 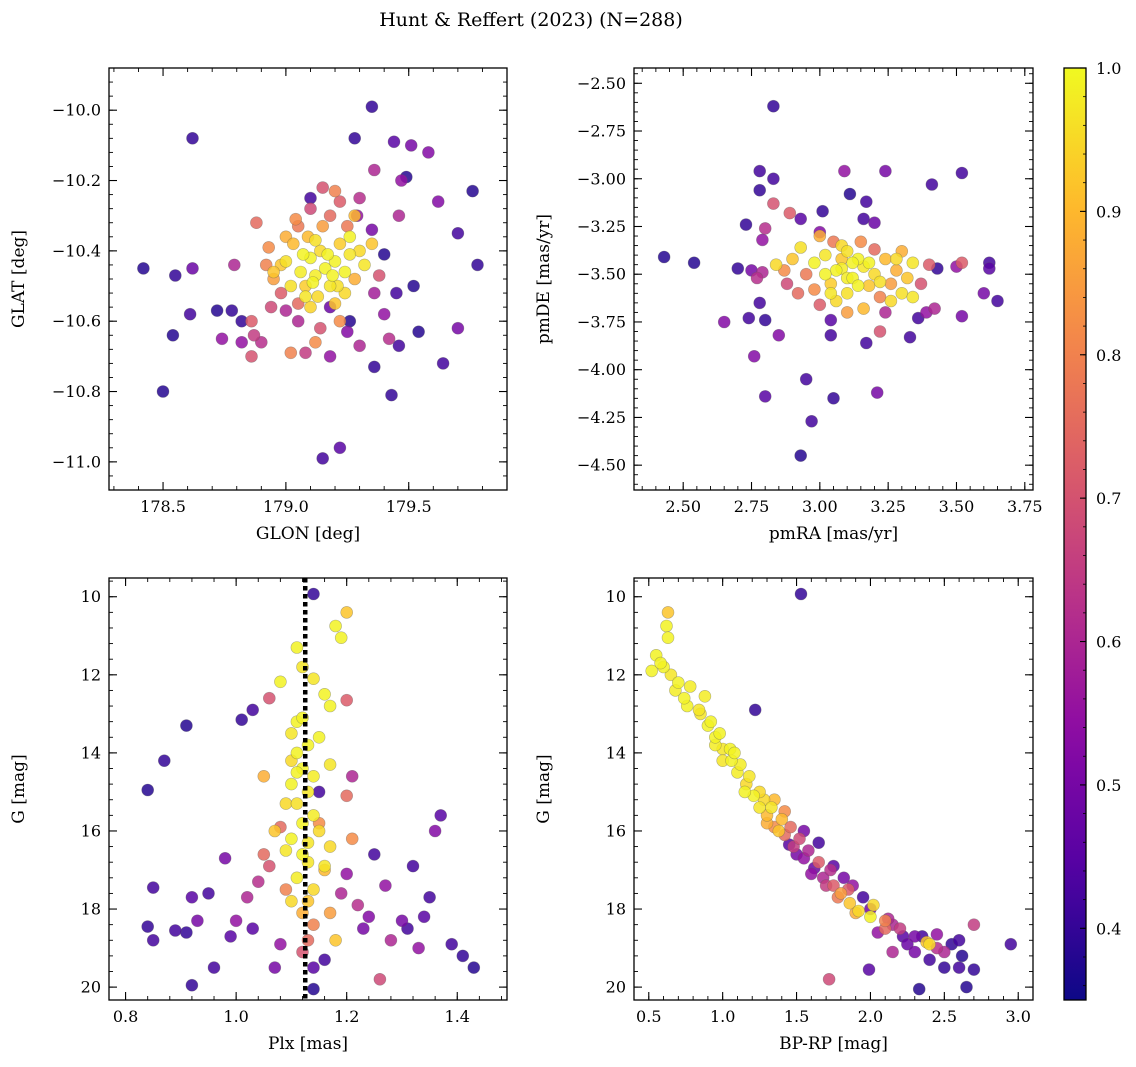 What do you see at coordinates (76, 391) in the screenshot?
I see `y-tick-label: −10.8` at bounding box center [76, 391].